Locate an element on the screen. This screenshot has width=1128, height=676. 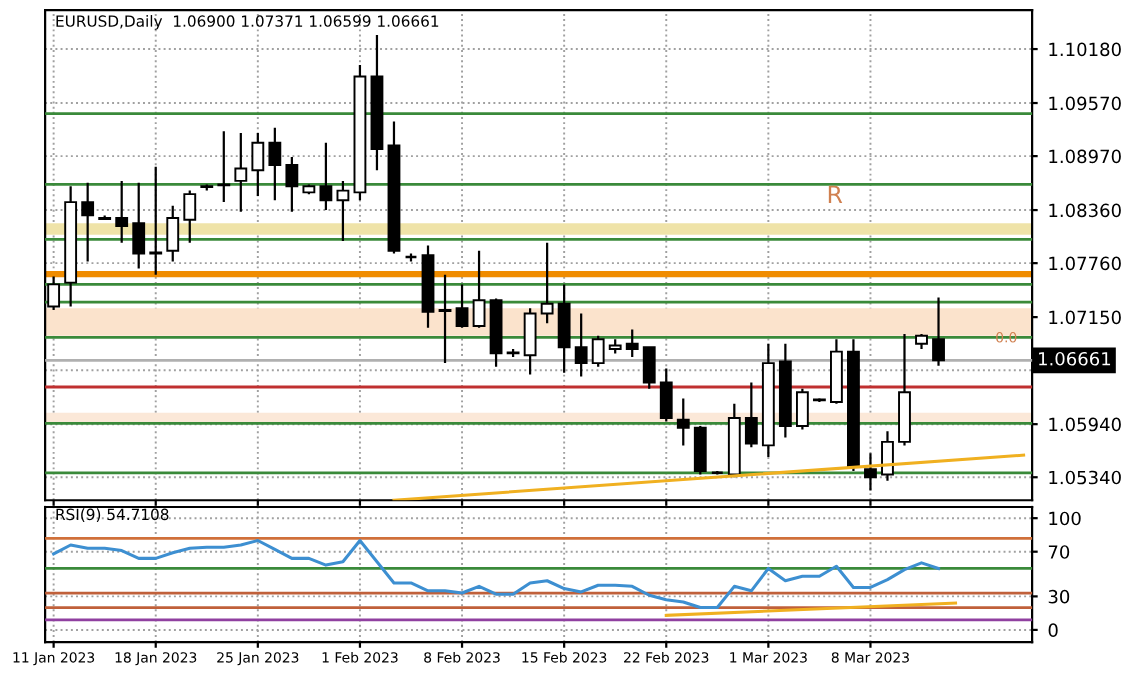
y-tick-label: 0 is located at coordinates (1053, 630).